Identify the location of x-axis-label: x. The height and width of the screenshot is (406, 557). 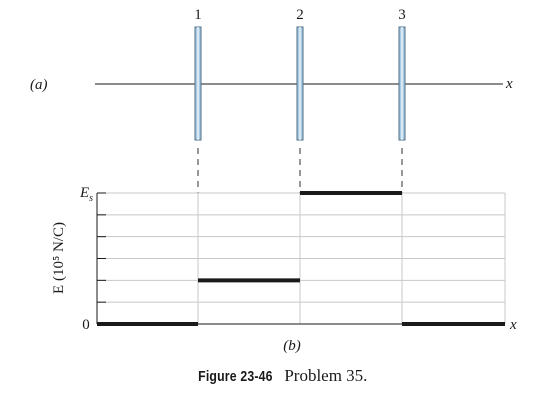
(513, 325).